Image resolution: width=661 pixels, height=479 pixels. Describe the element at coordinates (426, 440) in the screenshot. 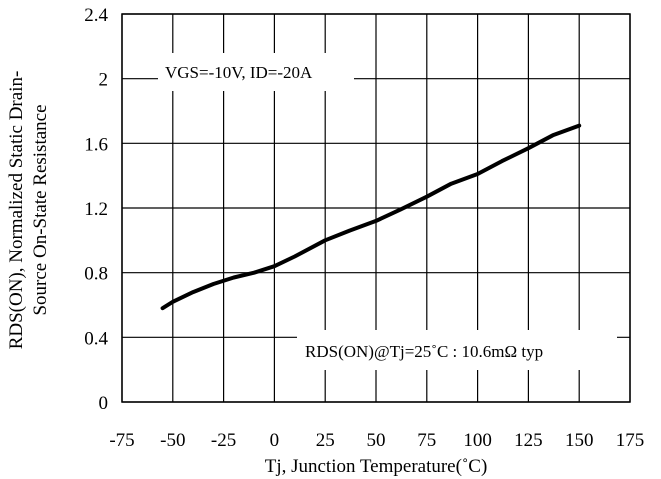

I see `x-tick-label: 75` at that location.